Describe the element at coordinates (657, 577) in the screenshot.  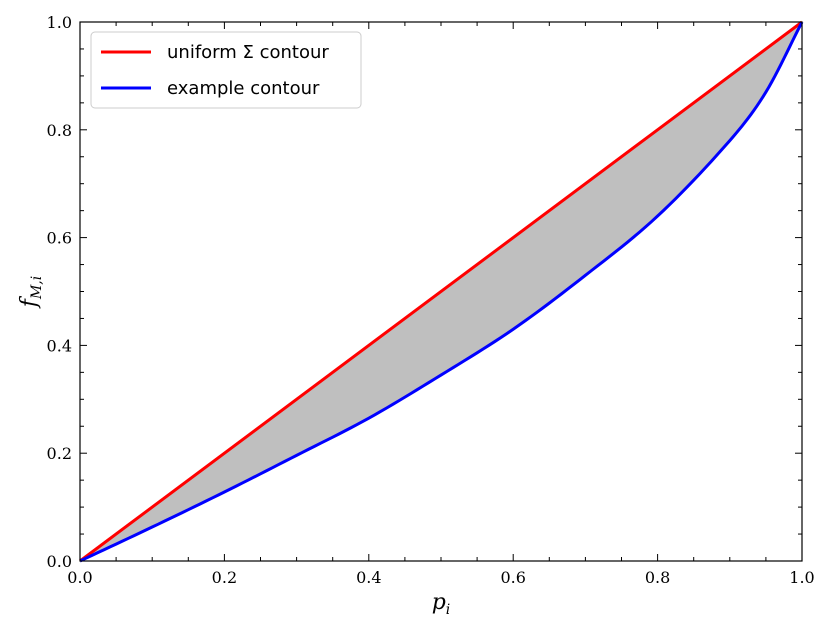
I see `x-tick-label: 0.8` at that location.